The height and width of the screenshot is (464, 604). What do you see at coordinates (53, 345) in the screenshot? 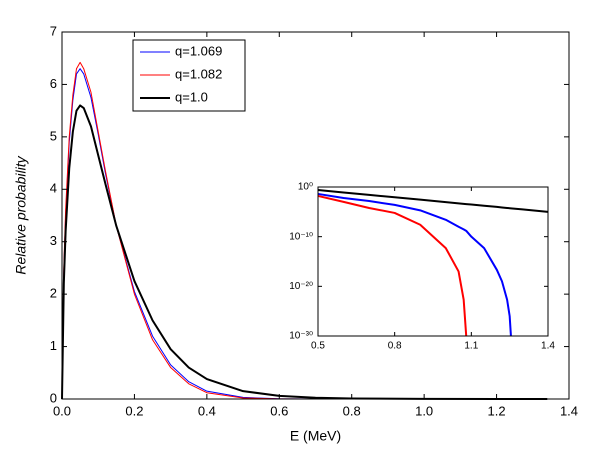
I see `y-tick-label: 1` at bounding box center [53, 345].